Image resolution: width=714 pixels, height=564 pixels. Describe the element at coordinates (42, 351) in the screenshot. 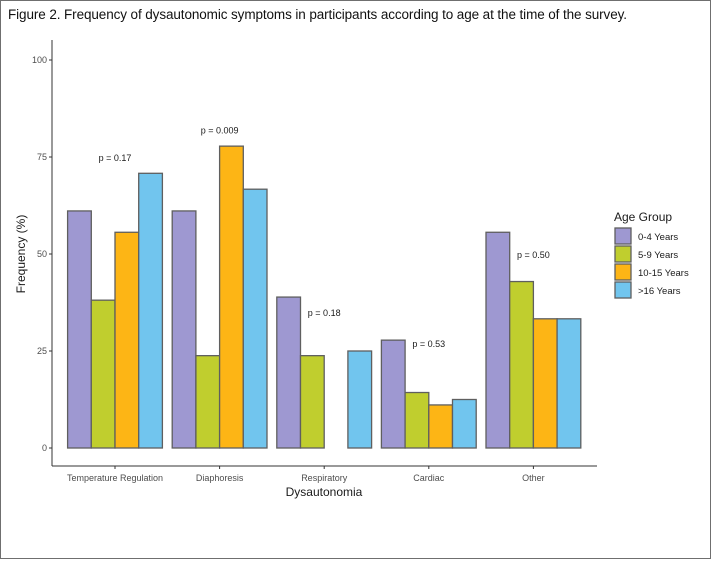

I see `y-tick-label: 25` at that location.